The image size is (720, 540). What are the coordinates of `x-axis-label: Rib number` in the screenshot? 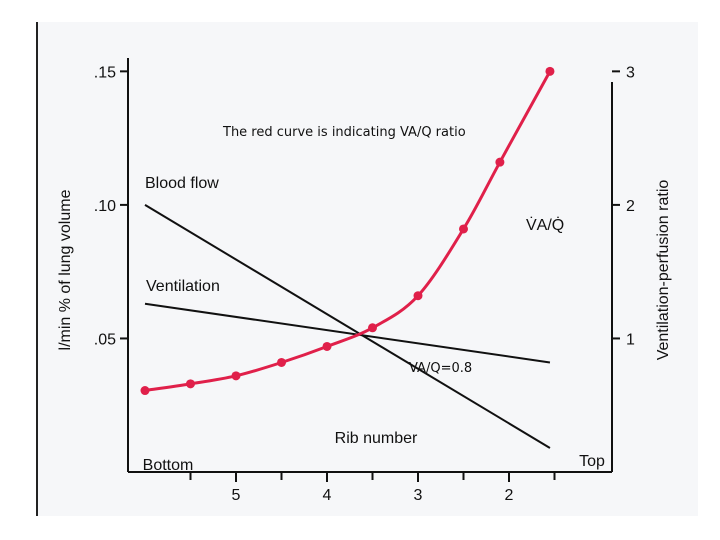 It's located at (376, 438).